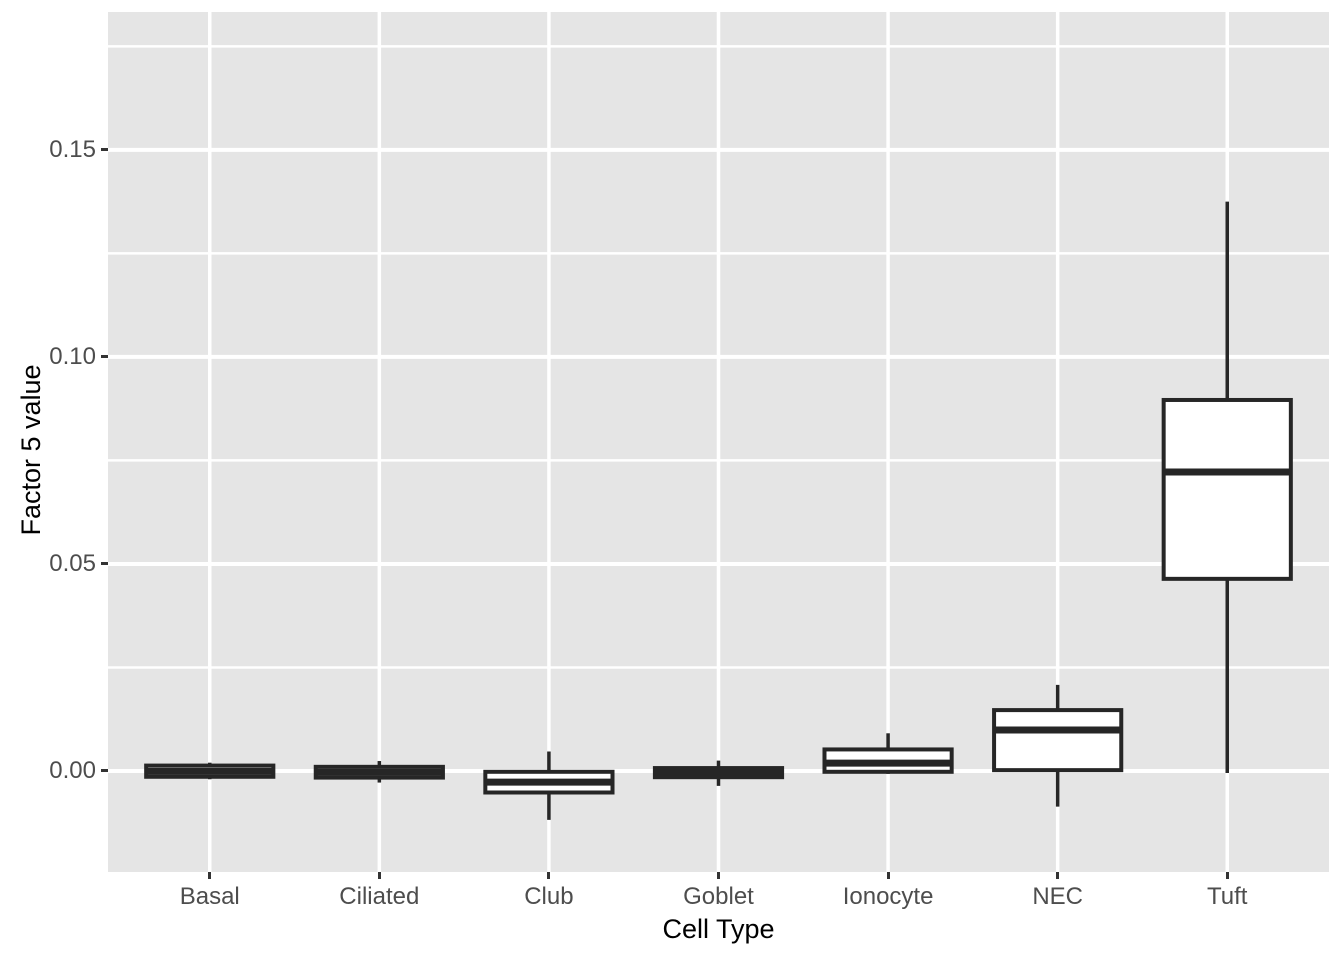  Describe the element at coordinates (888, 896) in the screenshot. I see `x-tick-label-ionocyte: Ionocyte` at that location.